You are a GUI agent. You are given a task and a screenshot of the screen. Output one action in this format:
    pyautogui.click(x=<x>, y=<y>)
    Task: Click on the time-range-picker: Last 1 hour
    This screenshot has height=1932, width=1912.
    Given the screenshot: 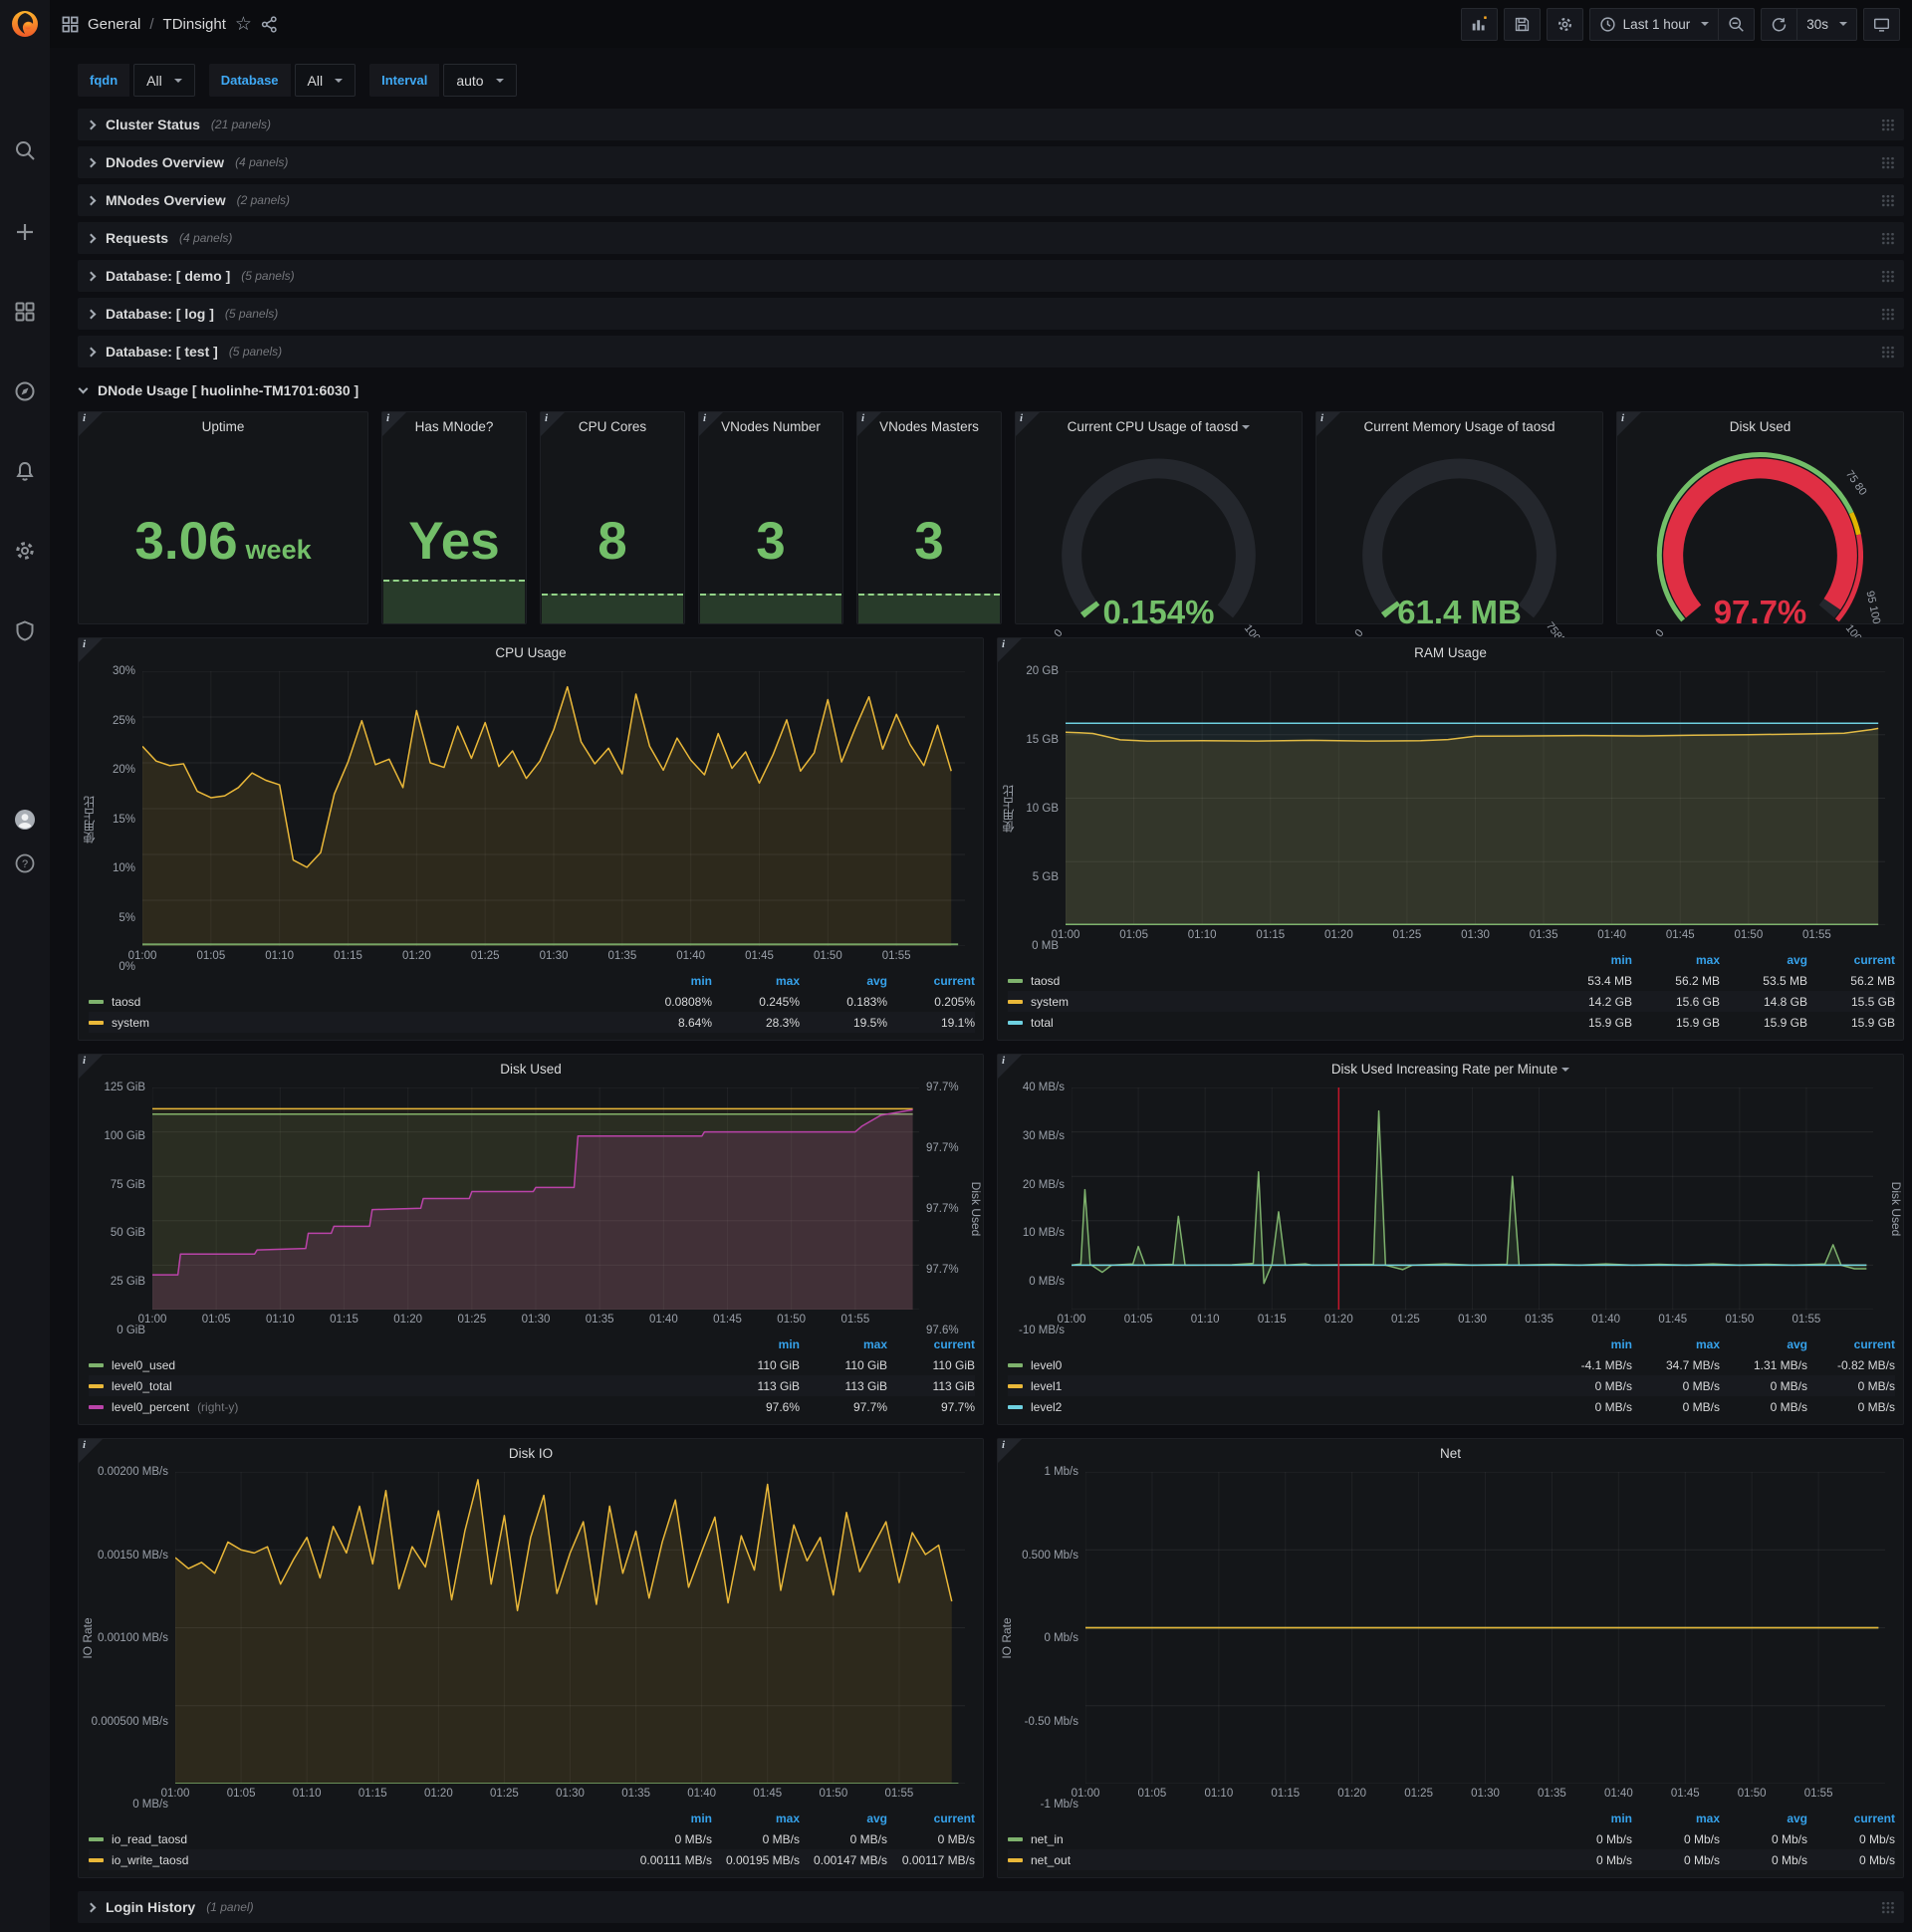 What is the action you would take?
    pyautogui.click(x=1653, y=24)
    